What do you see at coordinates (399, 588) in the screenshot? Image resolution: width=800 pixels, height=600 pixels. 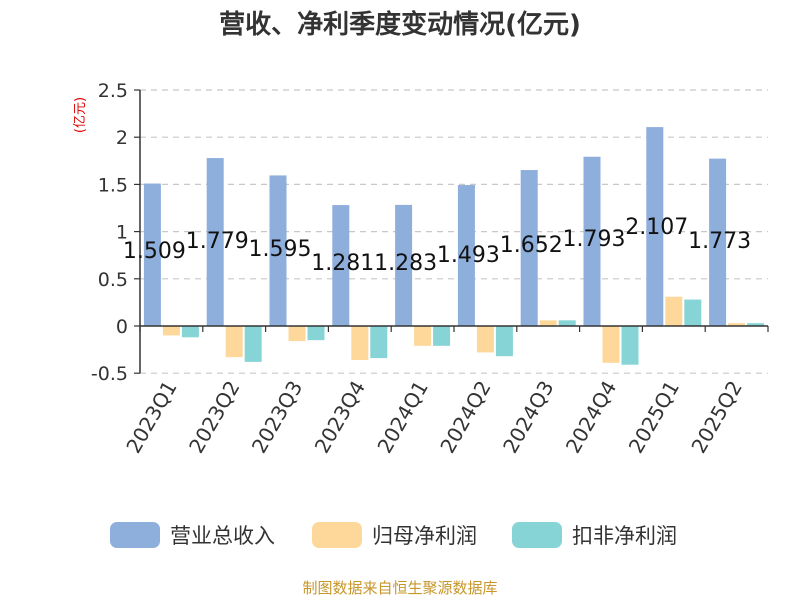 I see `source-note: 制图数据来自恒生聚源数据库` at bounding box center [399, 588].